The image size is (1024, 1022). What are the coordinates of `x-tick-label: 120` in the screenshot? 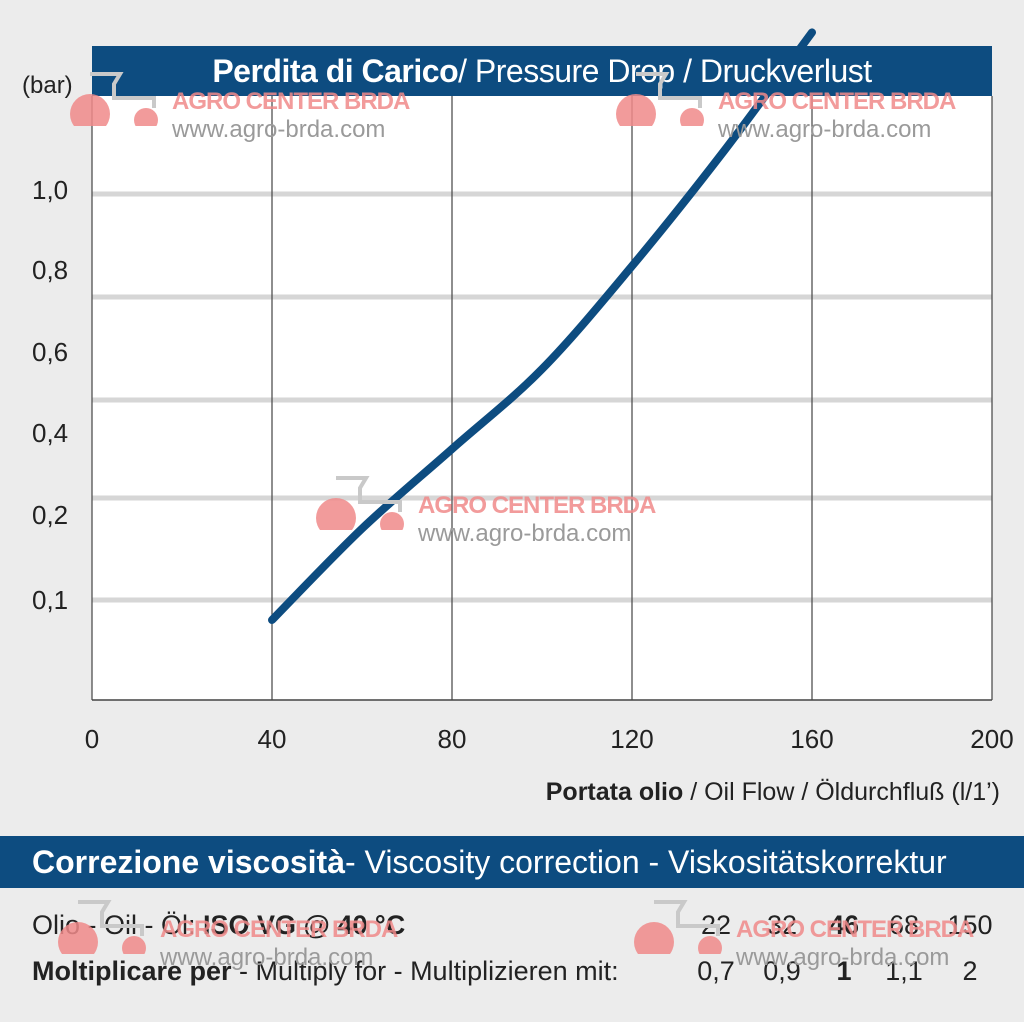 It's located at (631, 739).